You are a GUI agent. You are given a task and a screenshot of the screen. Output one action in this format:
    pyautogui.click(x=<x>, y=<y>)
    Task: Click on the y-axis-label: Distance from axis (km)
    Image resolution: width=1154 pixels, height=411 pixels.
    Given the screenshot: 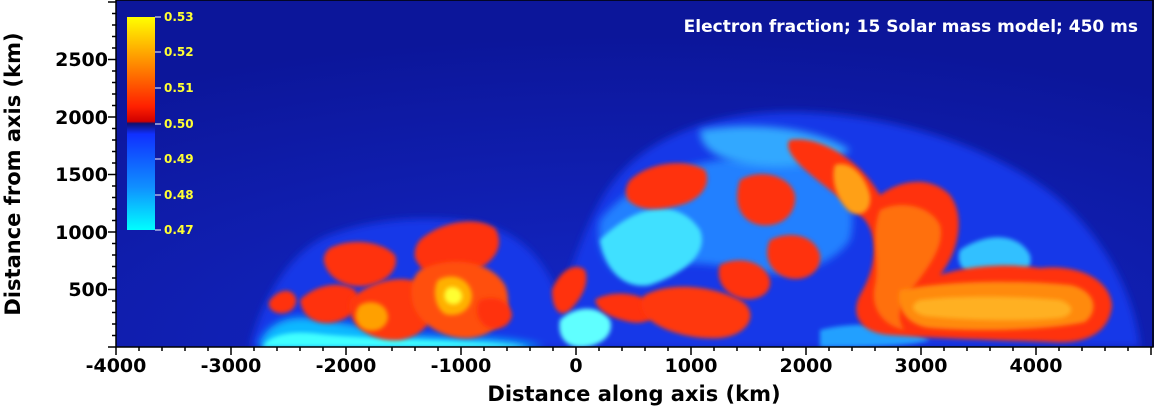 What is the action you would take?
    pyautogui.click(x=13, y=173)
    